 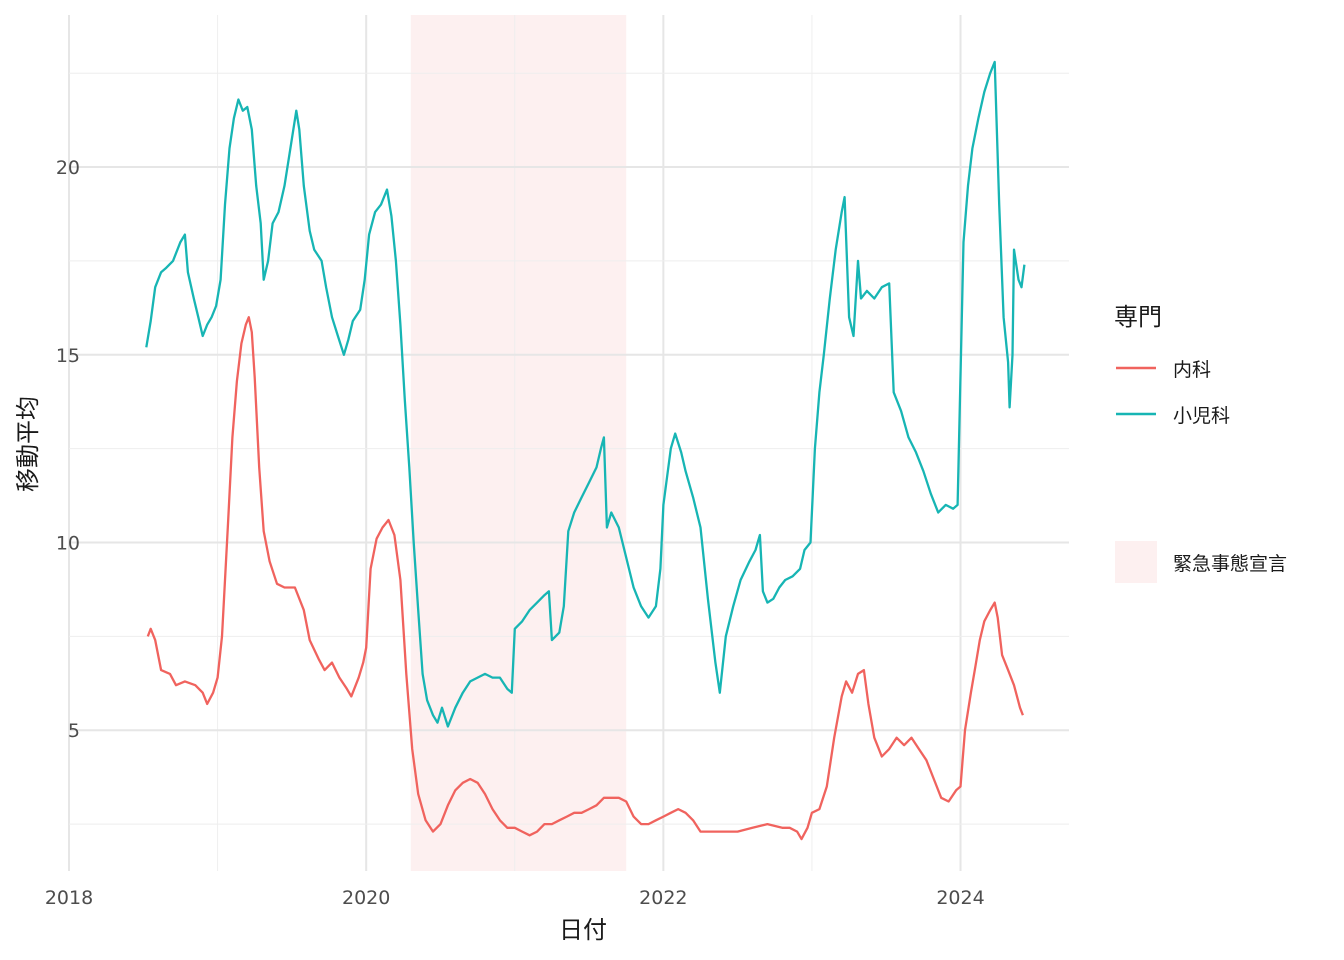 I want to click on legend-label-shonika: 小児科, so click(x=1201, y=416).